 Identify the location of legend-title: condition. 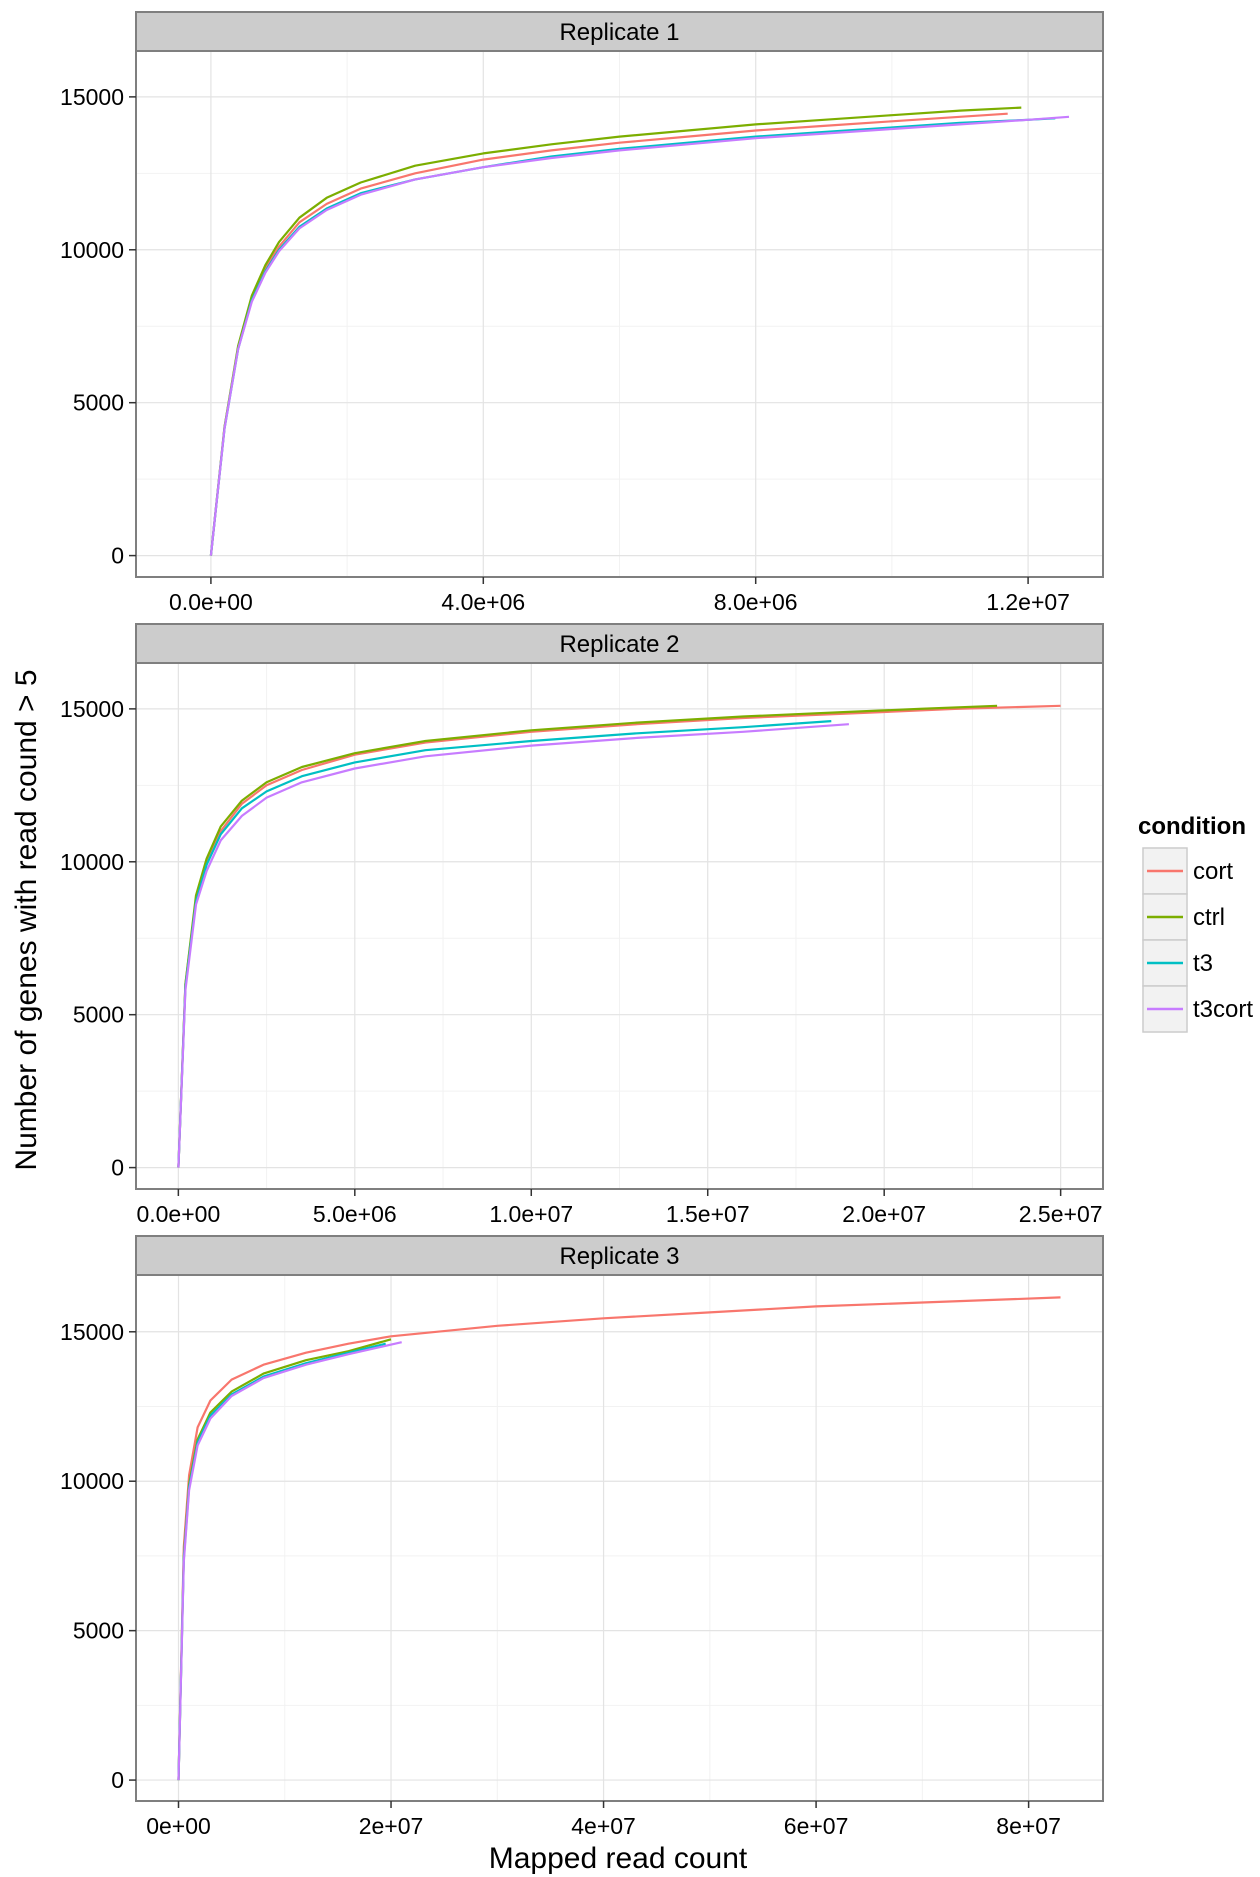
(1192, 826).